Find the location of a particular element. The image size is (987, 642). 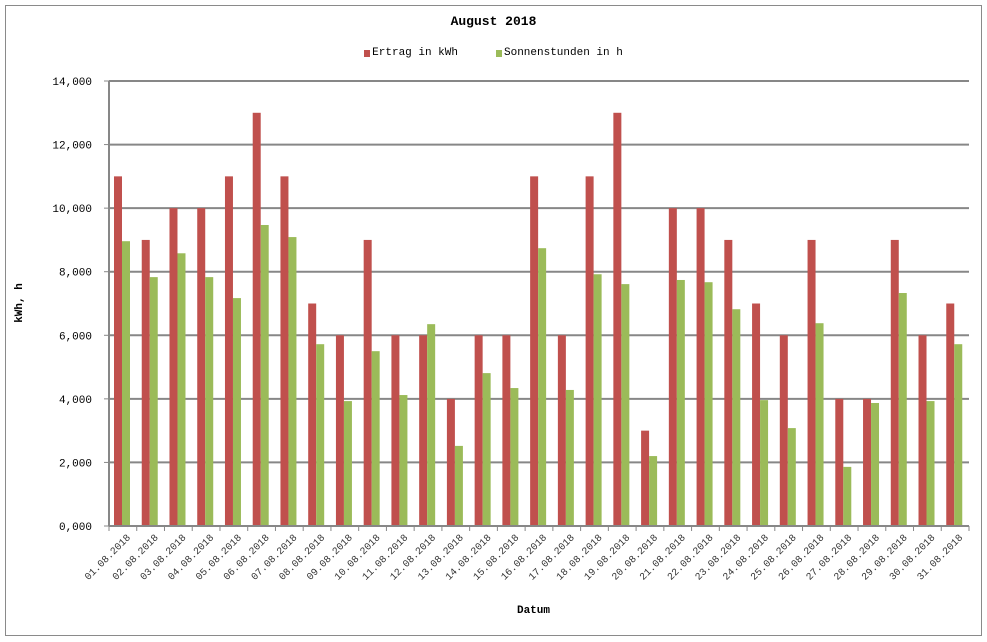

y-tick-label: 8,000 is located at coordinates (75, 274).